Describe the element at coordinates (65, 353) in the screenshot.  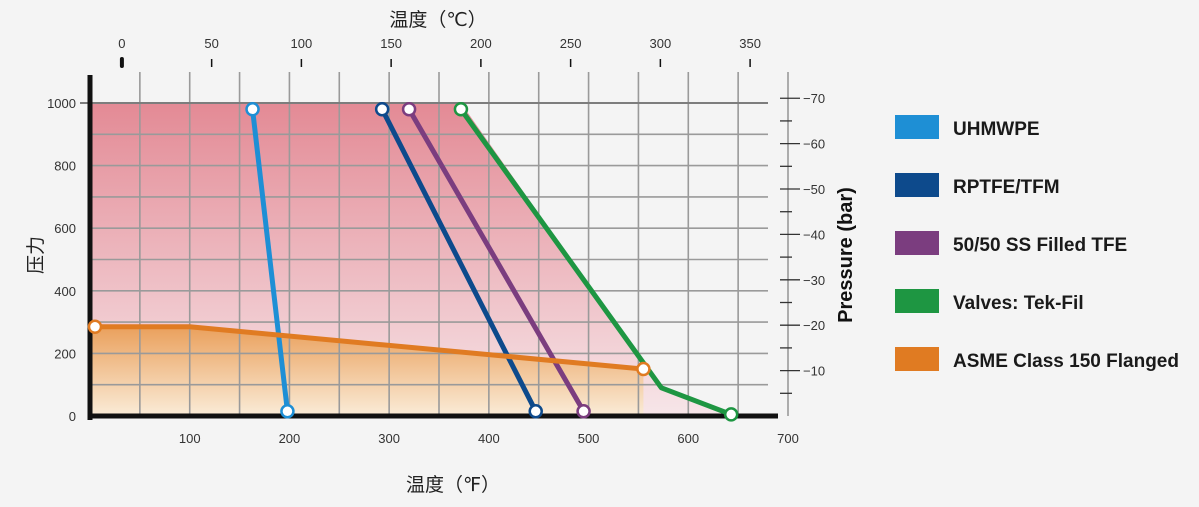
I see `psi-tick-label: 200` at that location.